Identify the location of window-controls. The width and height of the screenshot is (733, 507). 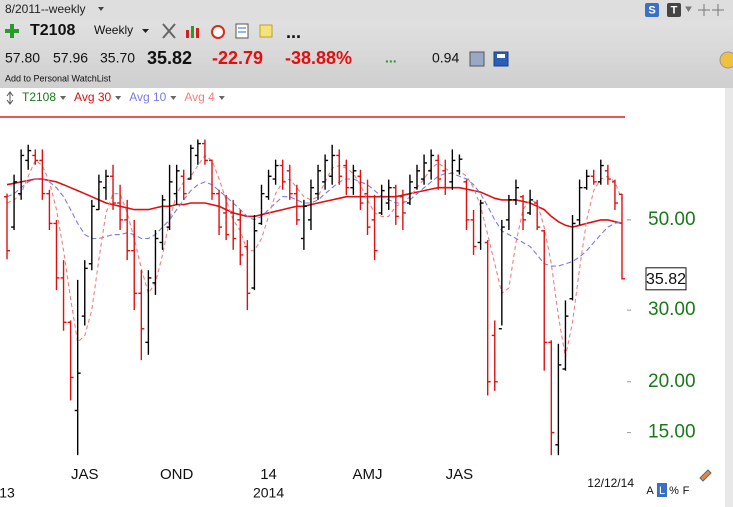
(704, 10).